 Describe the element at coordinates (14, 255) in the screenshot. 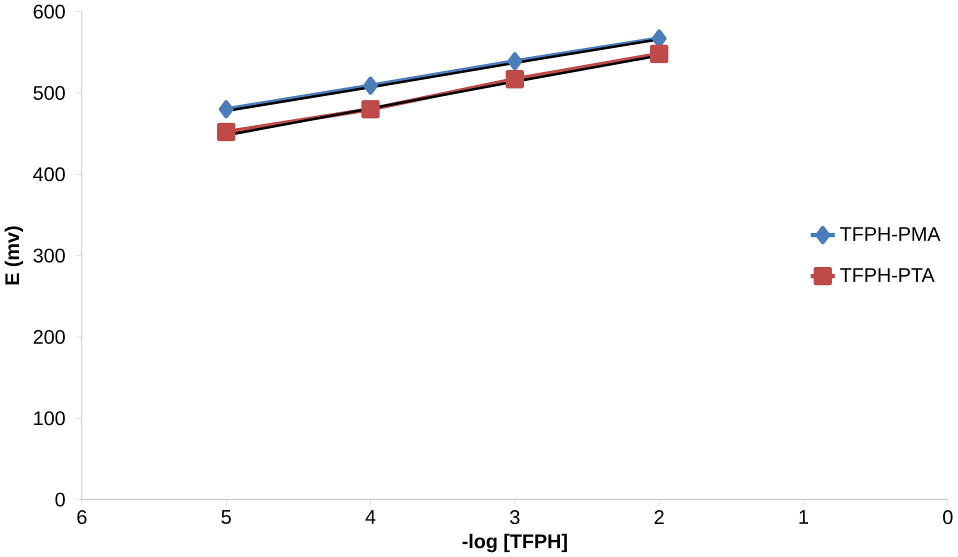

I see `y-axis-title: E (mv)` at that location.